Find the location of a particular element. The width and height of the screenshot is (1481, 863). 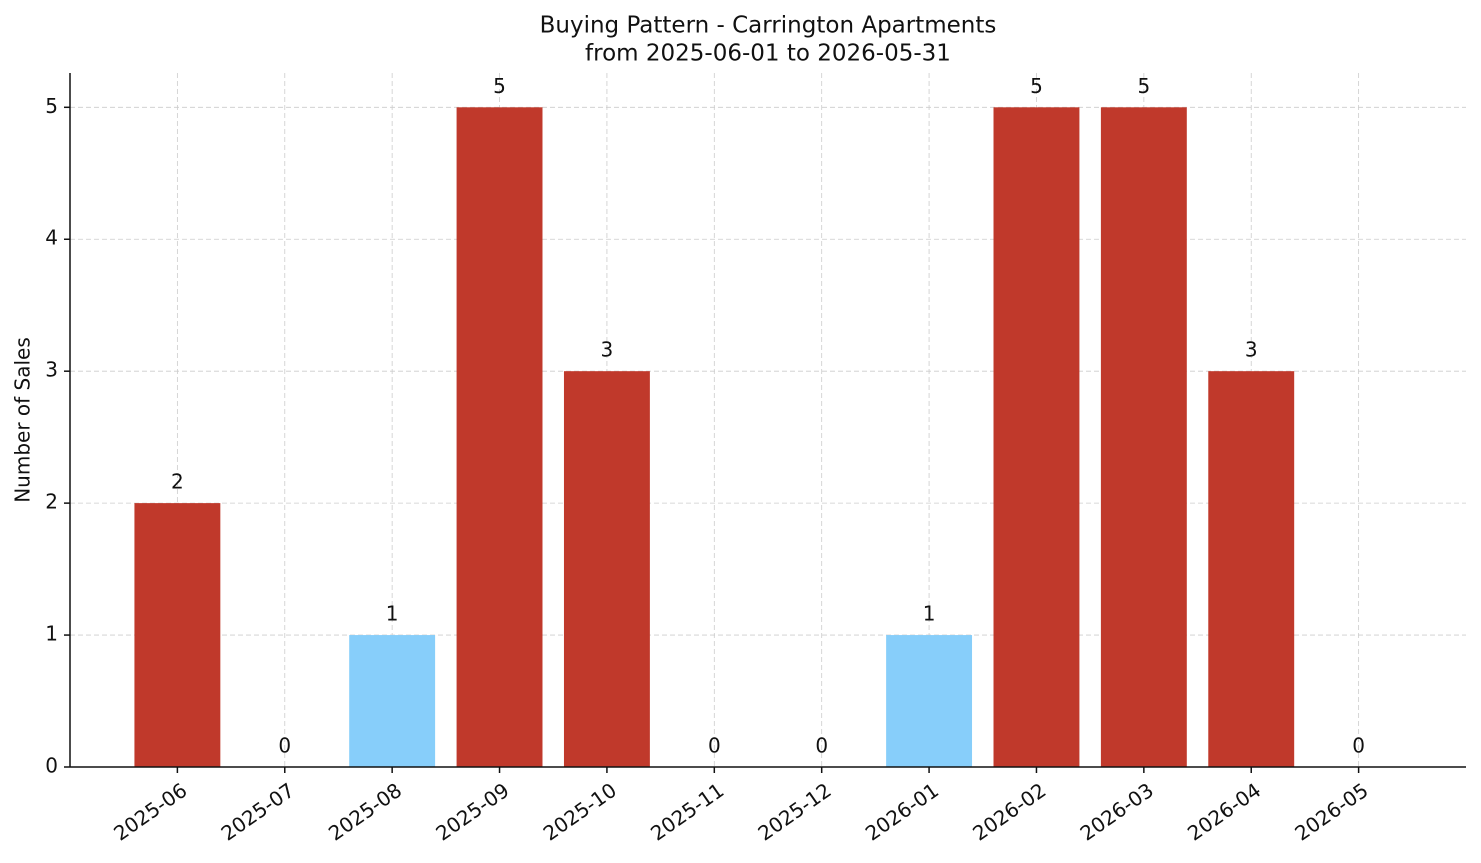

y-tick-label: 1 is located at coordinates (51, 634).